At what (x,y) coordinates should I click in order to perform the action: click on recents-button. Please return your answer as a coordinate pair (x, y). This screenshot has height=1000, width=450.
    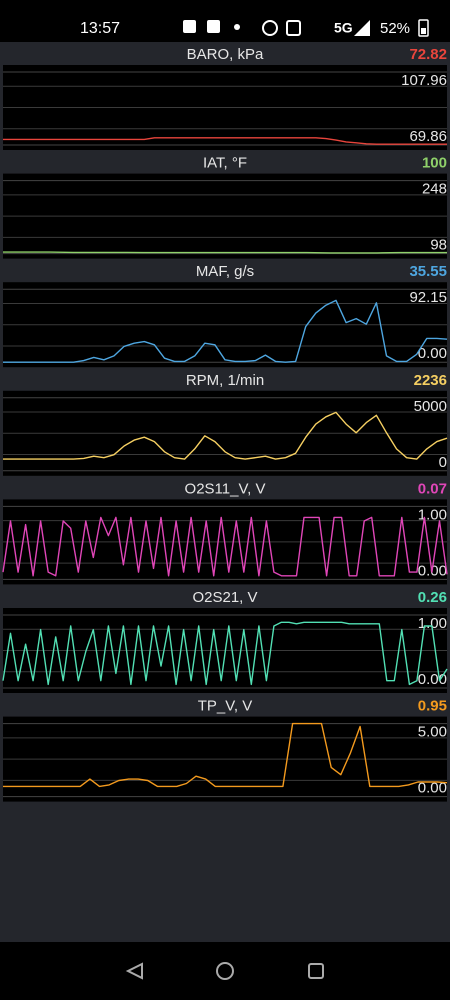
    Looking at the image, I should click on (316, 971).